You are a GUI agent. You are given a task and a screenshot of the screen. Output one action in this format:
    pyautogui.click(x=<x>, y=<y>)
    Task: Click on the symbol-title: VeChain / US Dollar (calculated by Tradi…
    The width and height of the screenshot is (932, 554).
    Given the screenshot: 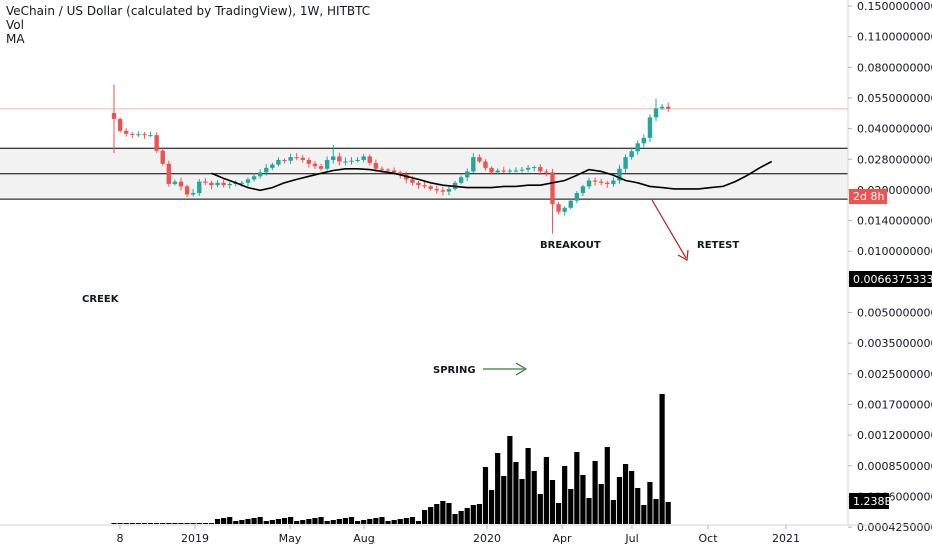 What is the action you would take?
    pyautogui.click(x=188, y=11)
    